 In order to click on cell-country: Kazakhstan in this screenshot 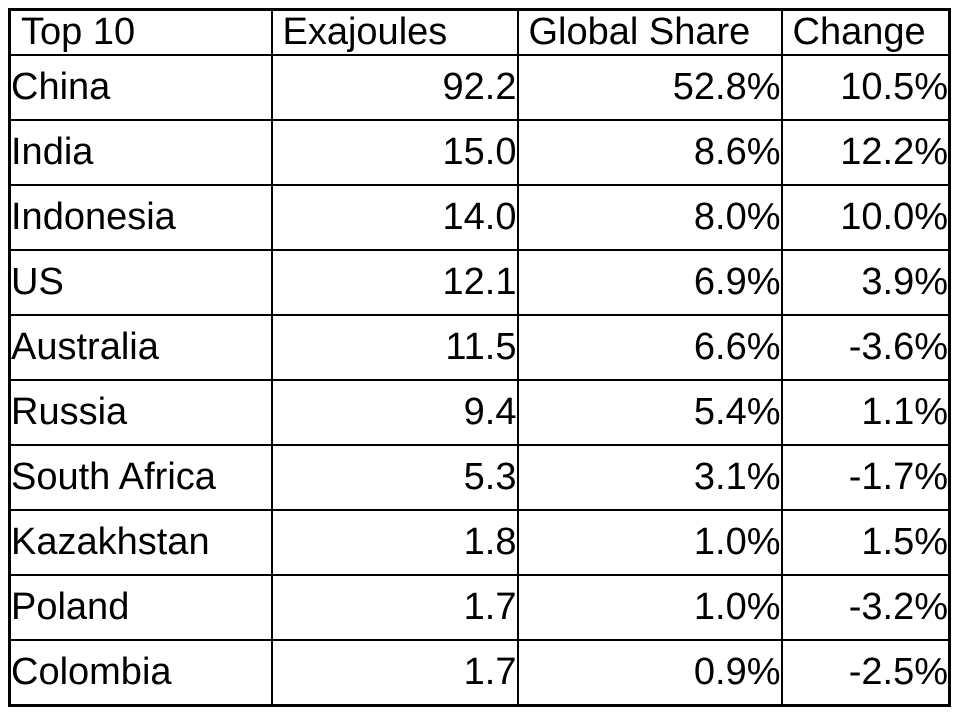, I will do `click(140, 542)`.